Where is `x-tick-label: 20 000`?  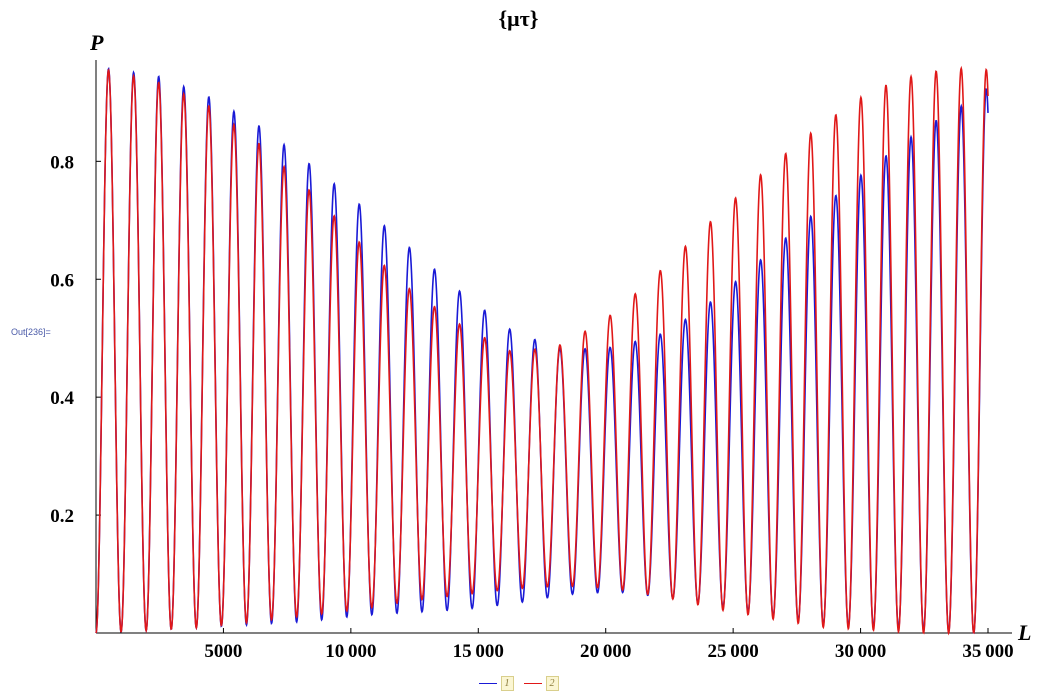
x-tick-label: 20 000 is located at coordinates (605, 651).